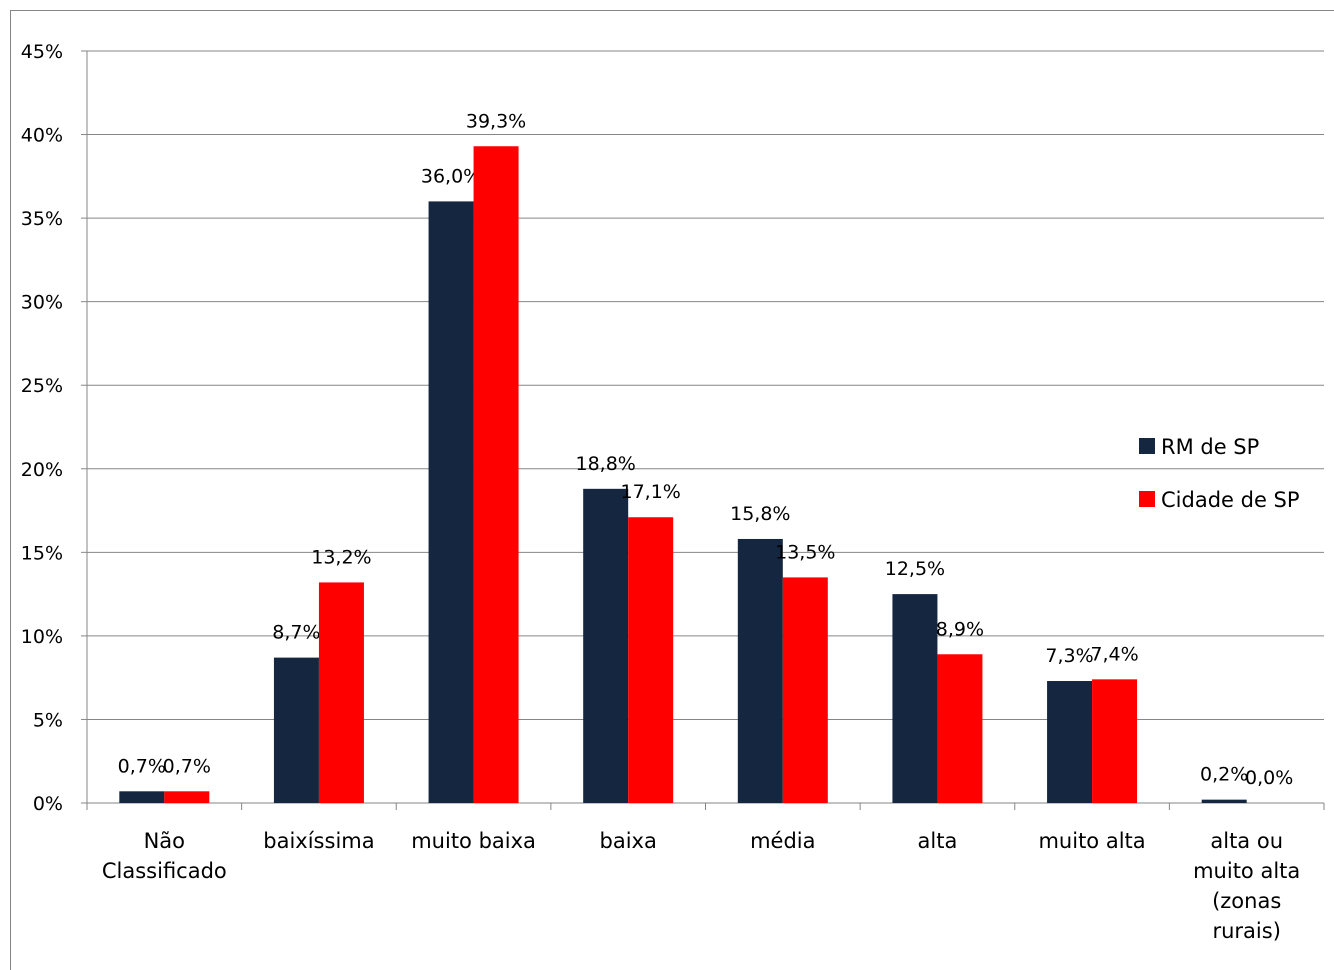 This screenshot has height=970, width=1334. I want to click on legend-label: Cidade de SP, so click(1230, 500).